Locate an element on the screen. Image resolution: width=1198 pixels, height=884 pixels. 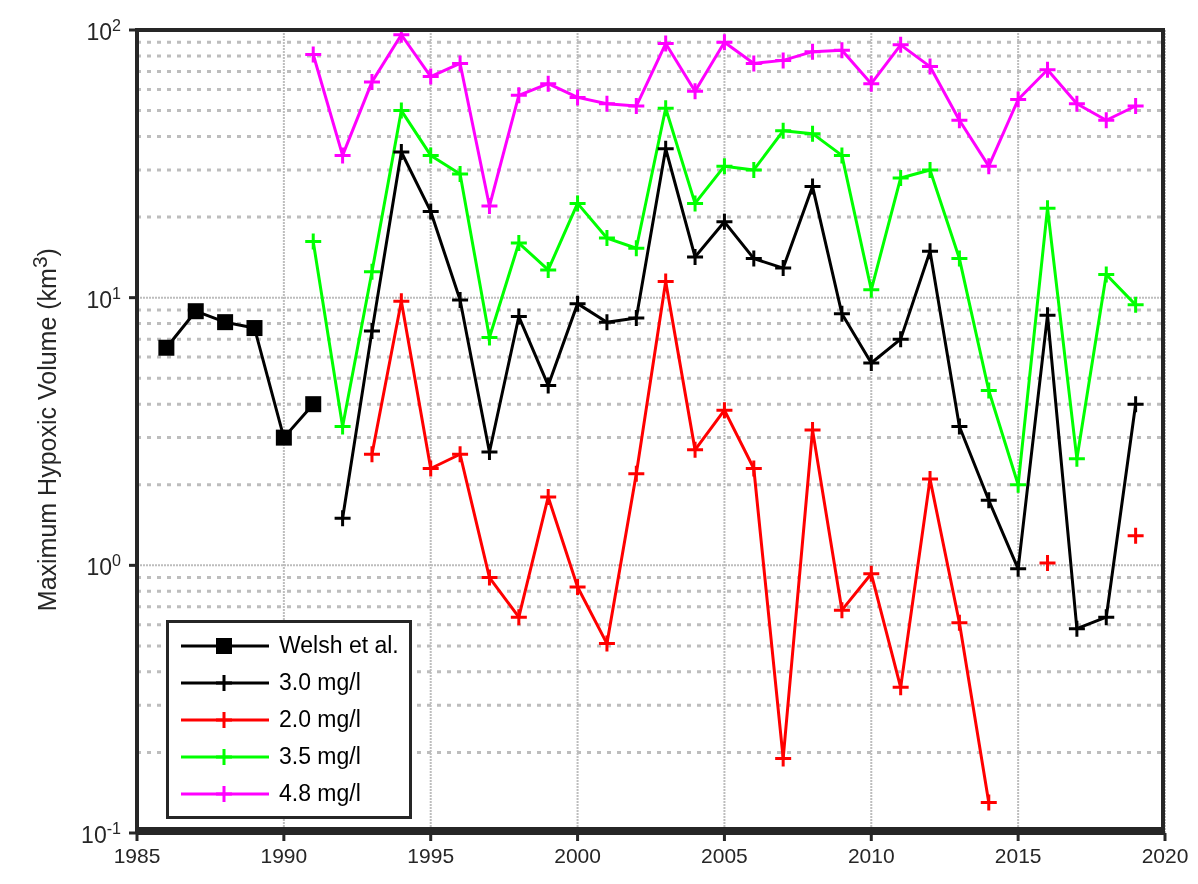
x-tick-label: 2005 is located at coordinates (724, 855).